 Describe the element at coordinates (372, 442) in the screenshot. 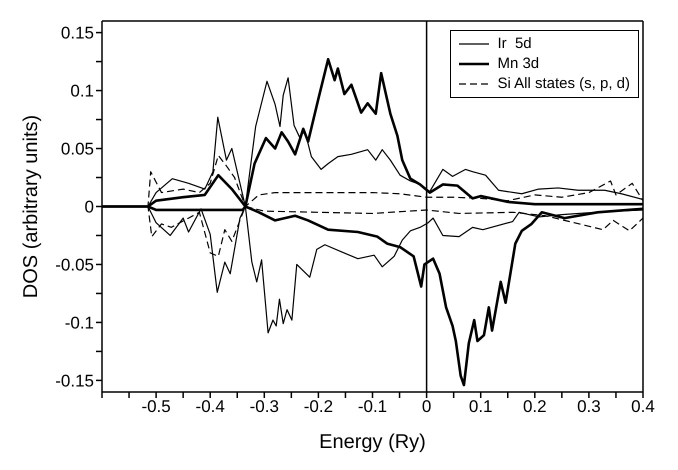

I see `x-axis-title: Energy (Ry)` at that location.